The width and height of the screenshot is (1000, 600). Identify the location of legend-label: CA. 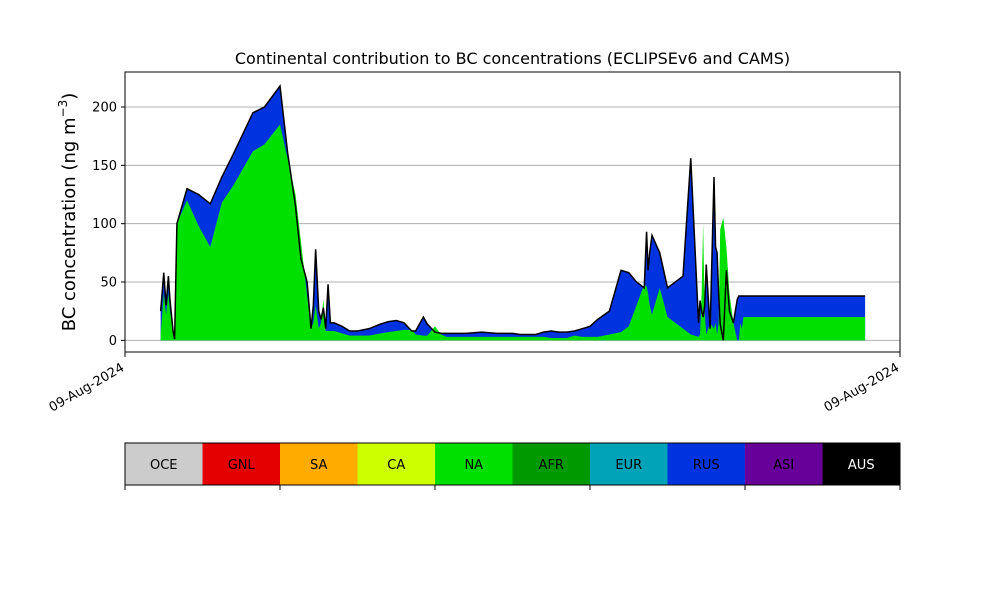
(396, 465).